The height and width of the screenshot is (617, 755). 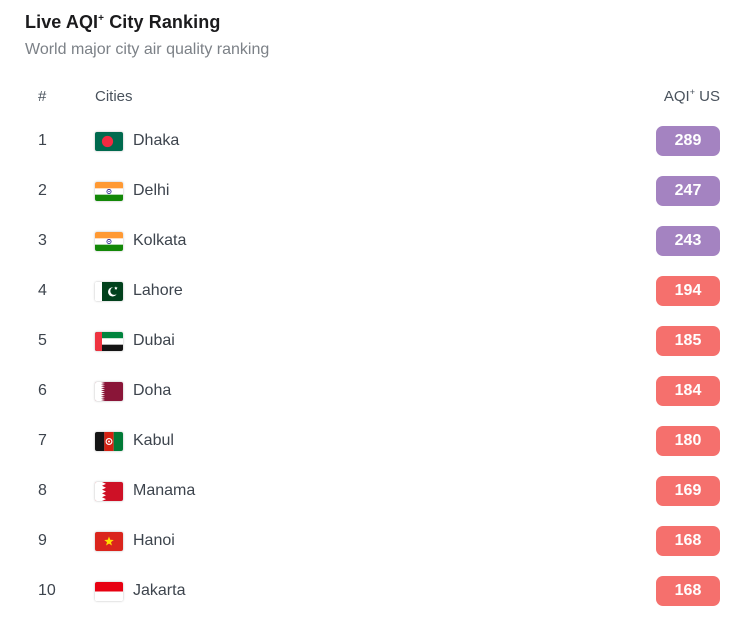 I want to click on column-header-rank: #, so click(x=42, y=96).